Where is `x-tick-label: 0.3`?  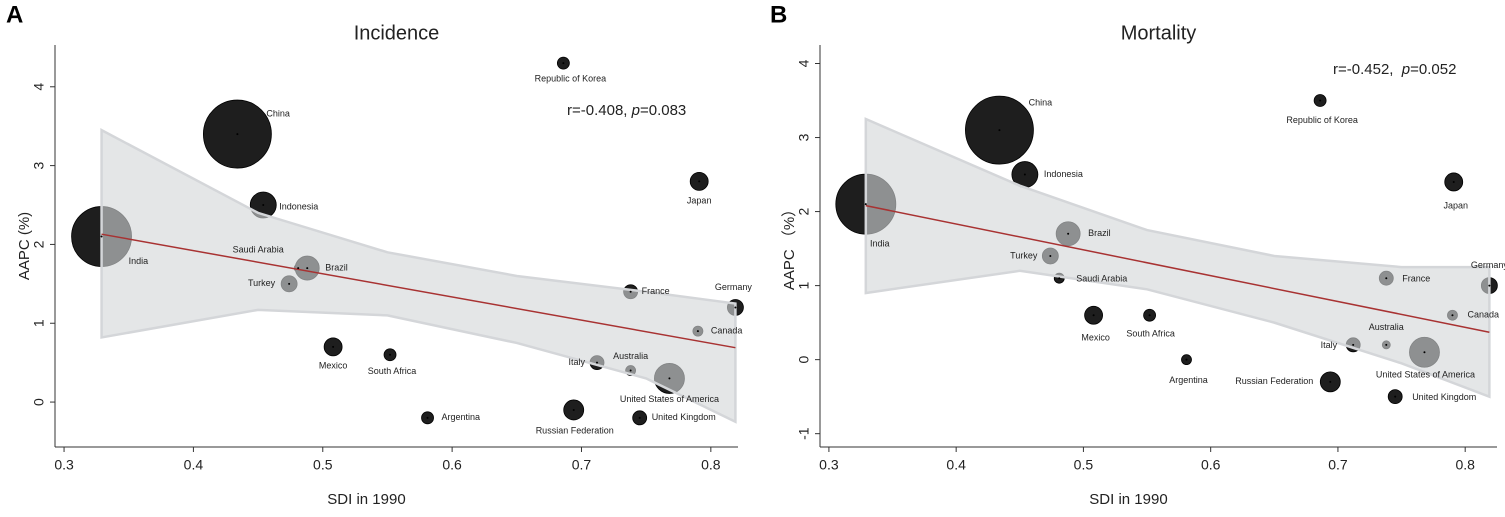 x-tick-label: 0.3 is located at coordinates (829, 465).